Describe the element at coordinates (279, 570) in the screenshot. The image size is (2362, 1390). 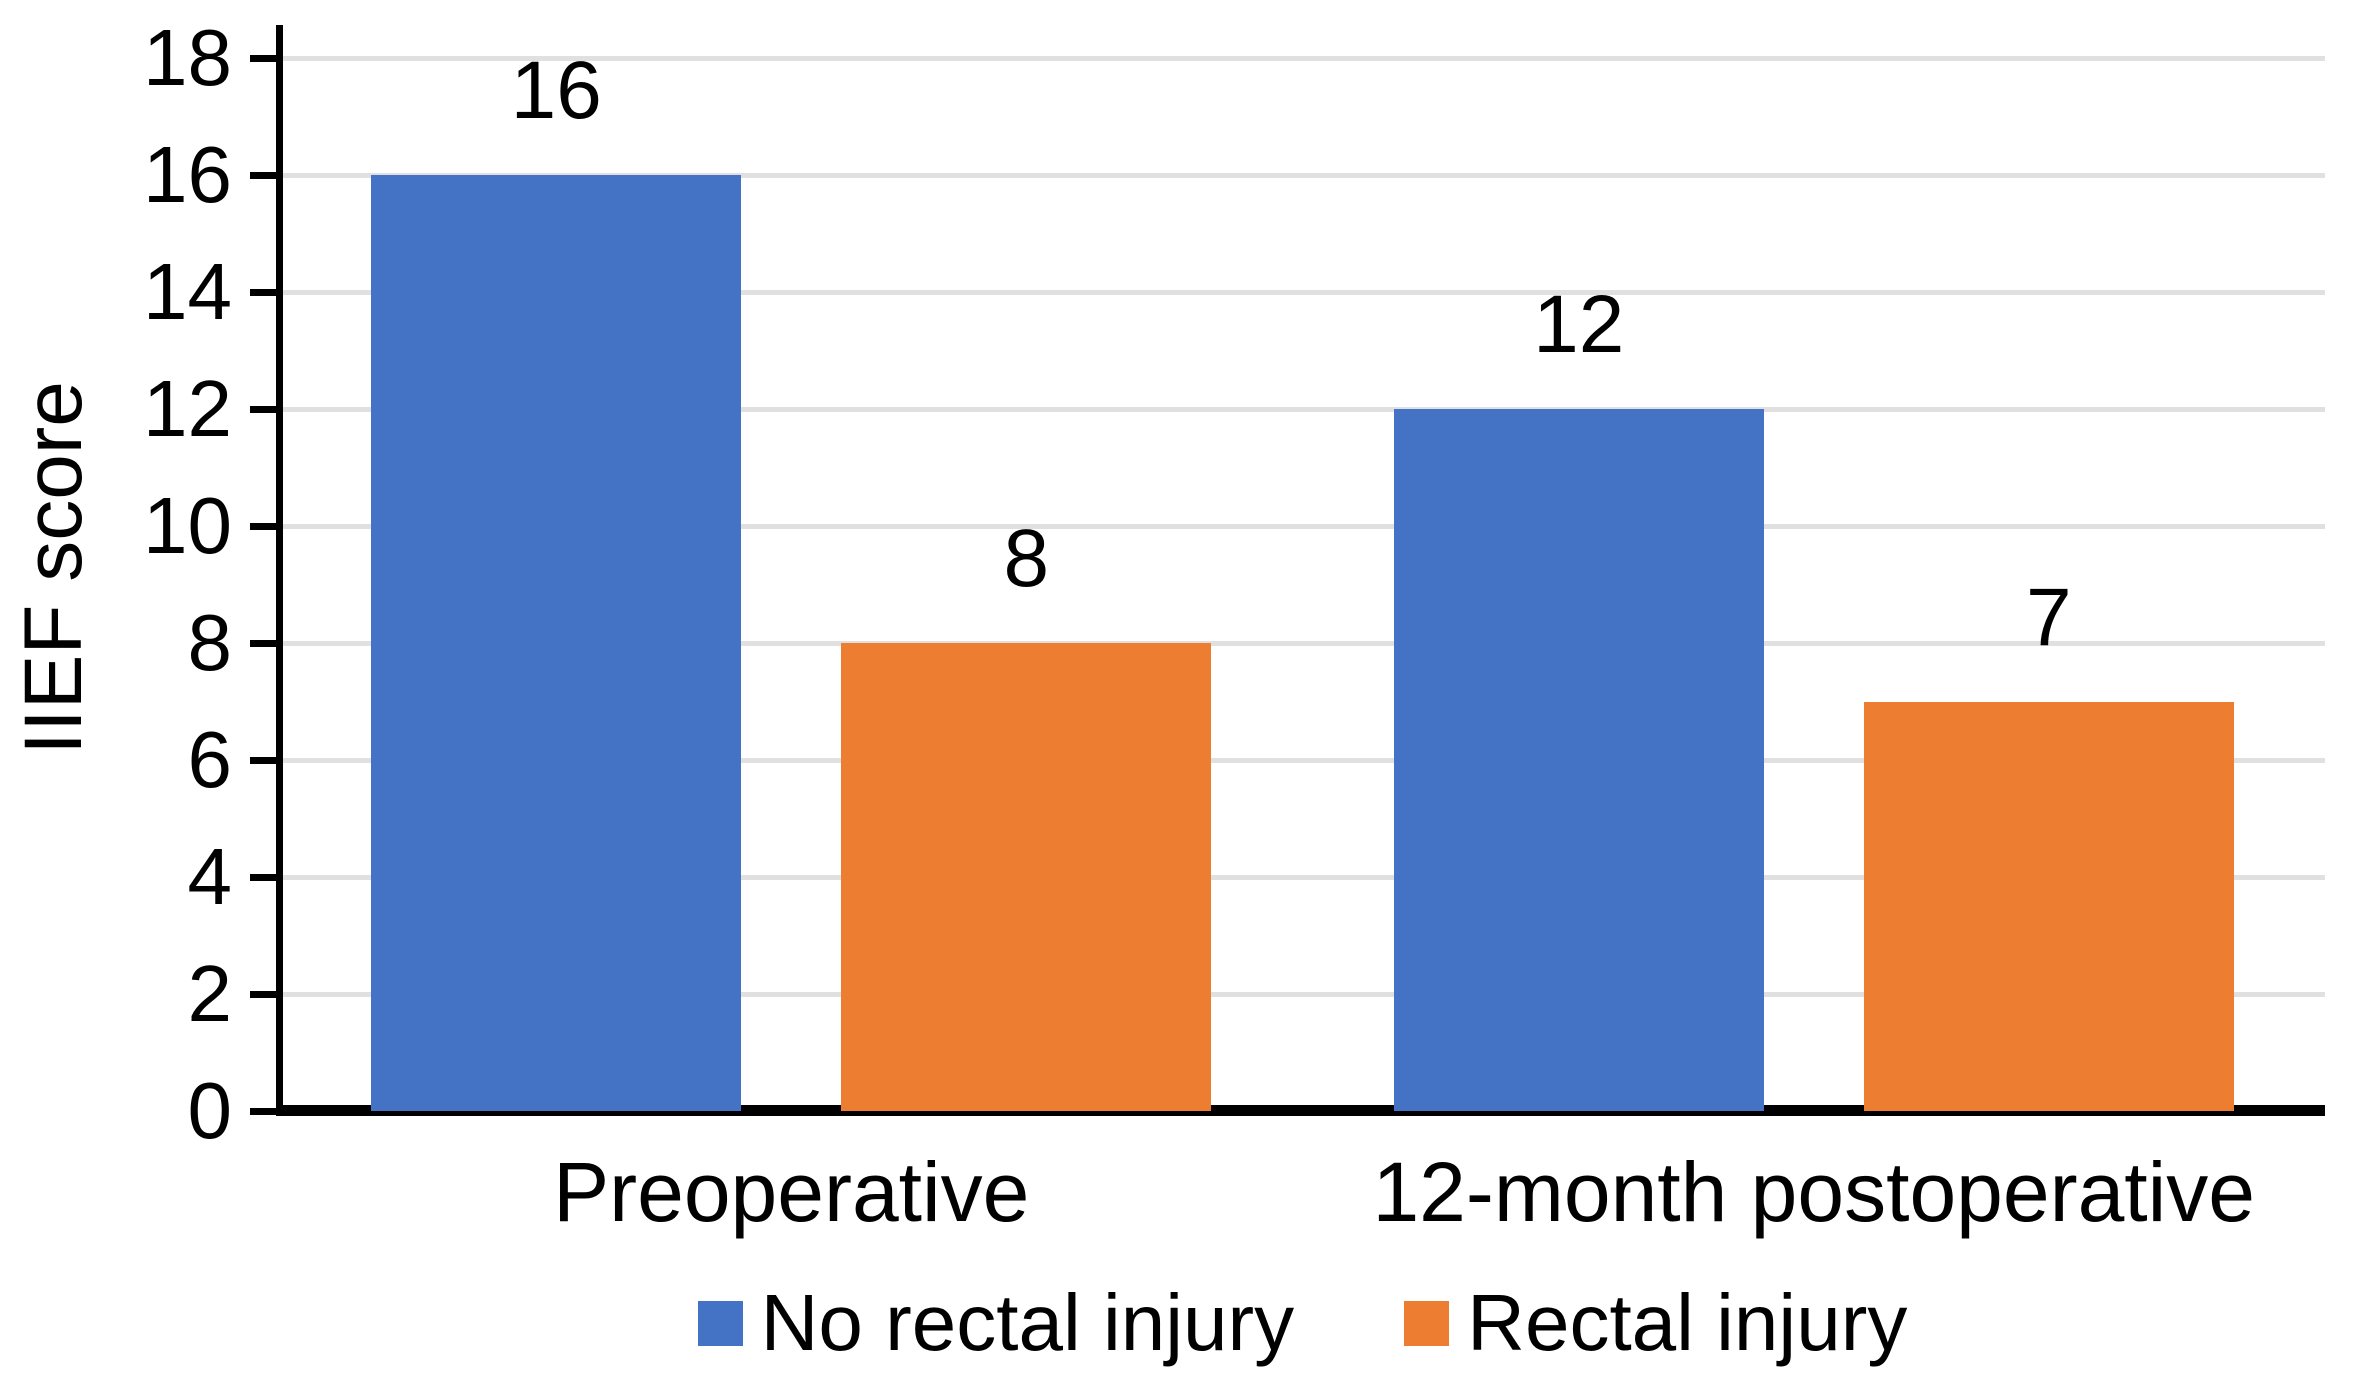
I see `y-axis-line` at that location.